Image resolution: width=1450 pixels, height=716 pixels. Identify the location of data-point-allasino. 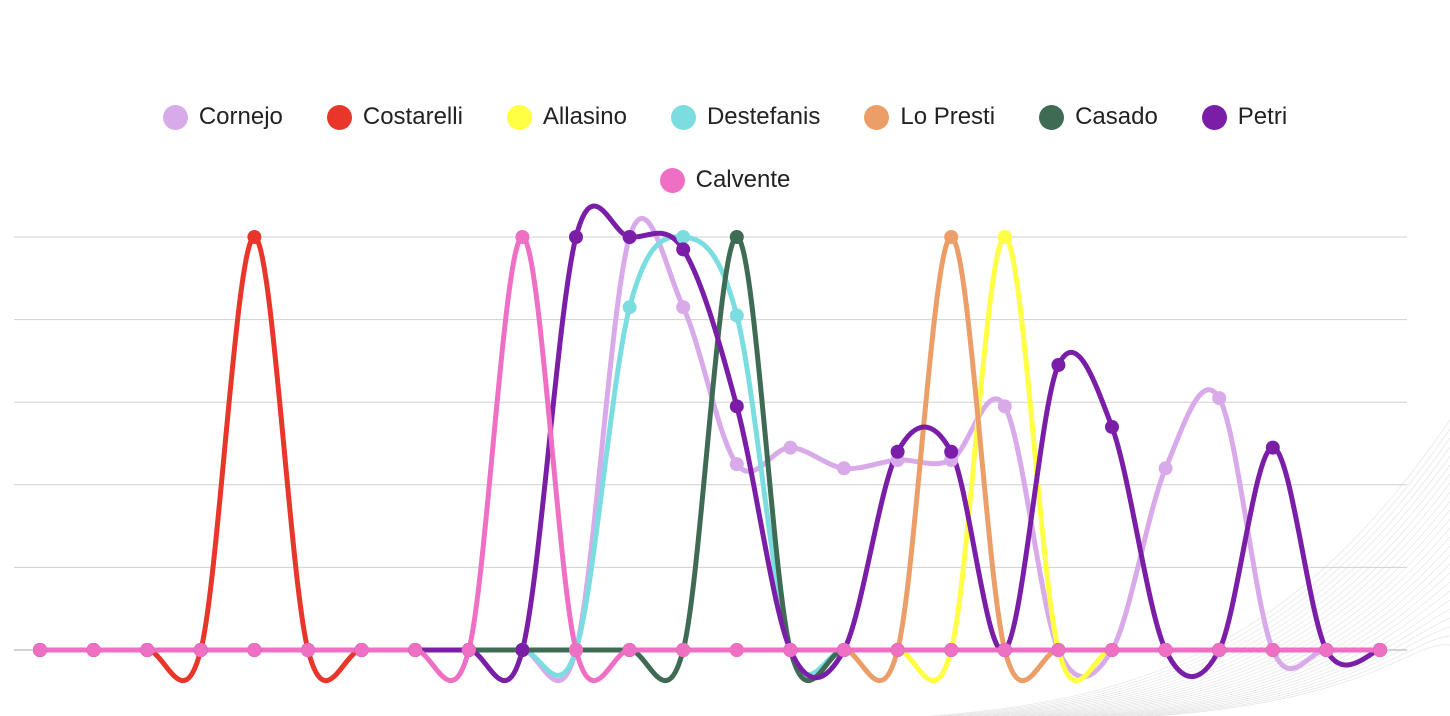
(1004, 237).